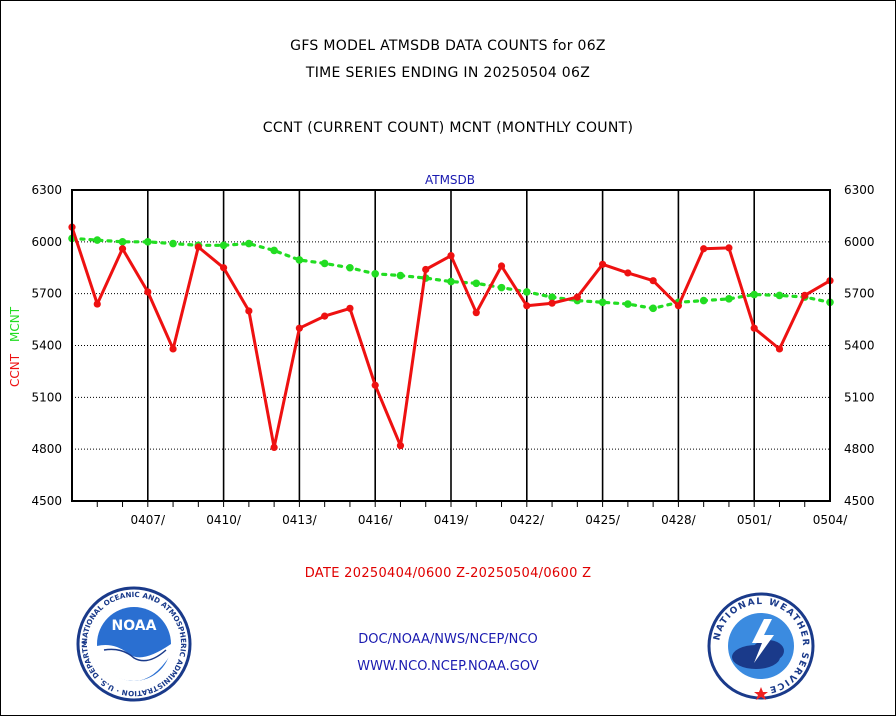 The height and width of the screenshot is (716, 896). Describe the element at coordinates (755, 520) in the screenshot. I see `x-tick-label: 0501/` at that location.